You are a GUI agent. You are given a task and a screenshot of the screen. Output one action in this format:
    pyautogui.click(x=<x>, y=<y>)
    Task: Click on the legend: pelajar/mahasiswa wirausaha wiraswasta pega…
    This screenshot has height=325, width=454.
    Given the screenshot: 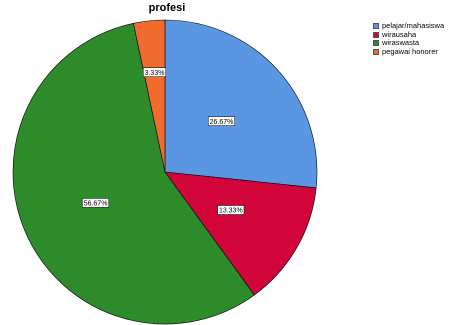 What is the action you would take?
    pyautogui.click(x=409, y=39)
    